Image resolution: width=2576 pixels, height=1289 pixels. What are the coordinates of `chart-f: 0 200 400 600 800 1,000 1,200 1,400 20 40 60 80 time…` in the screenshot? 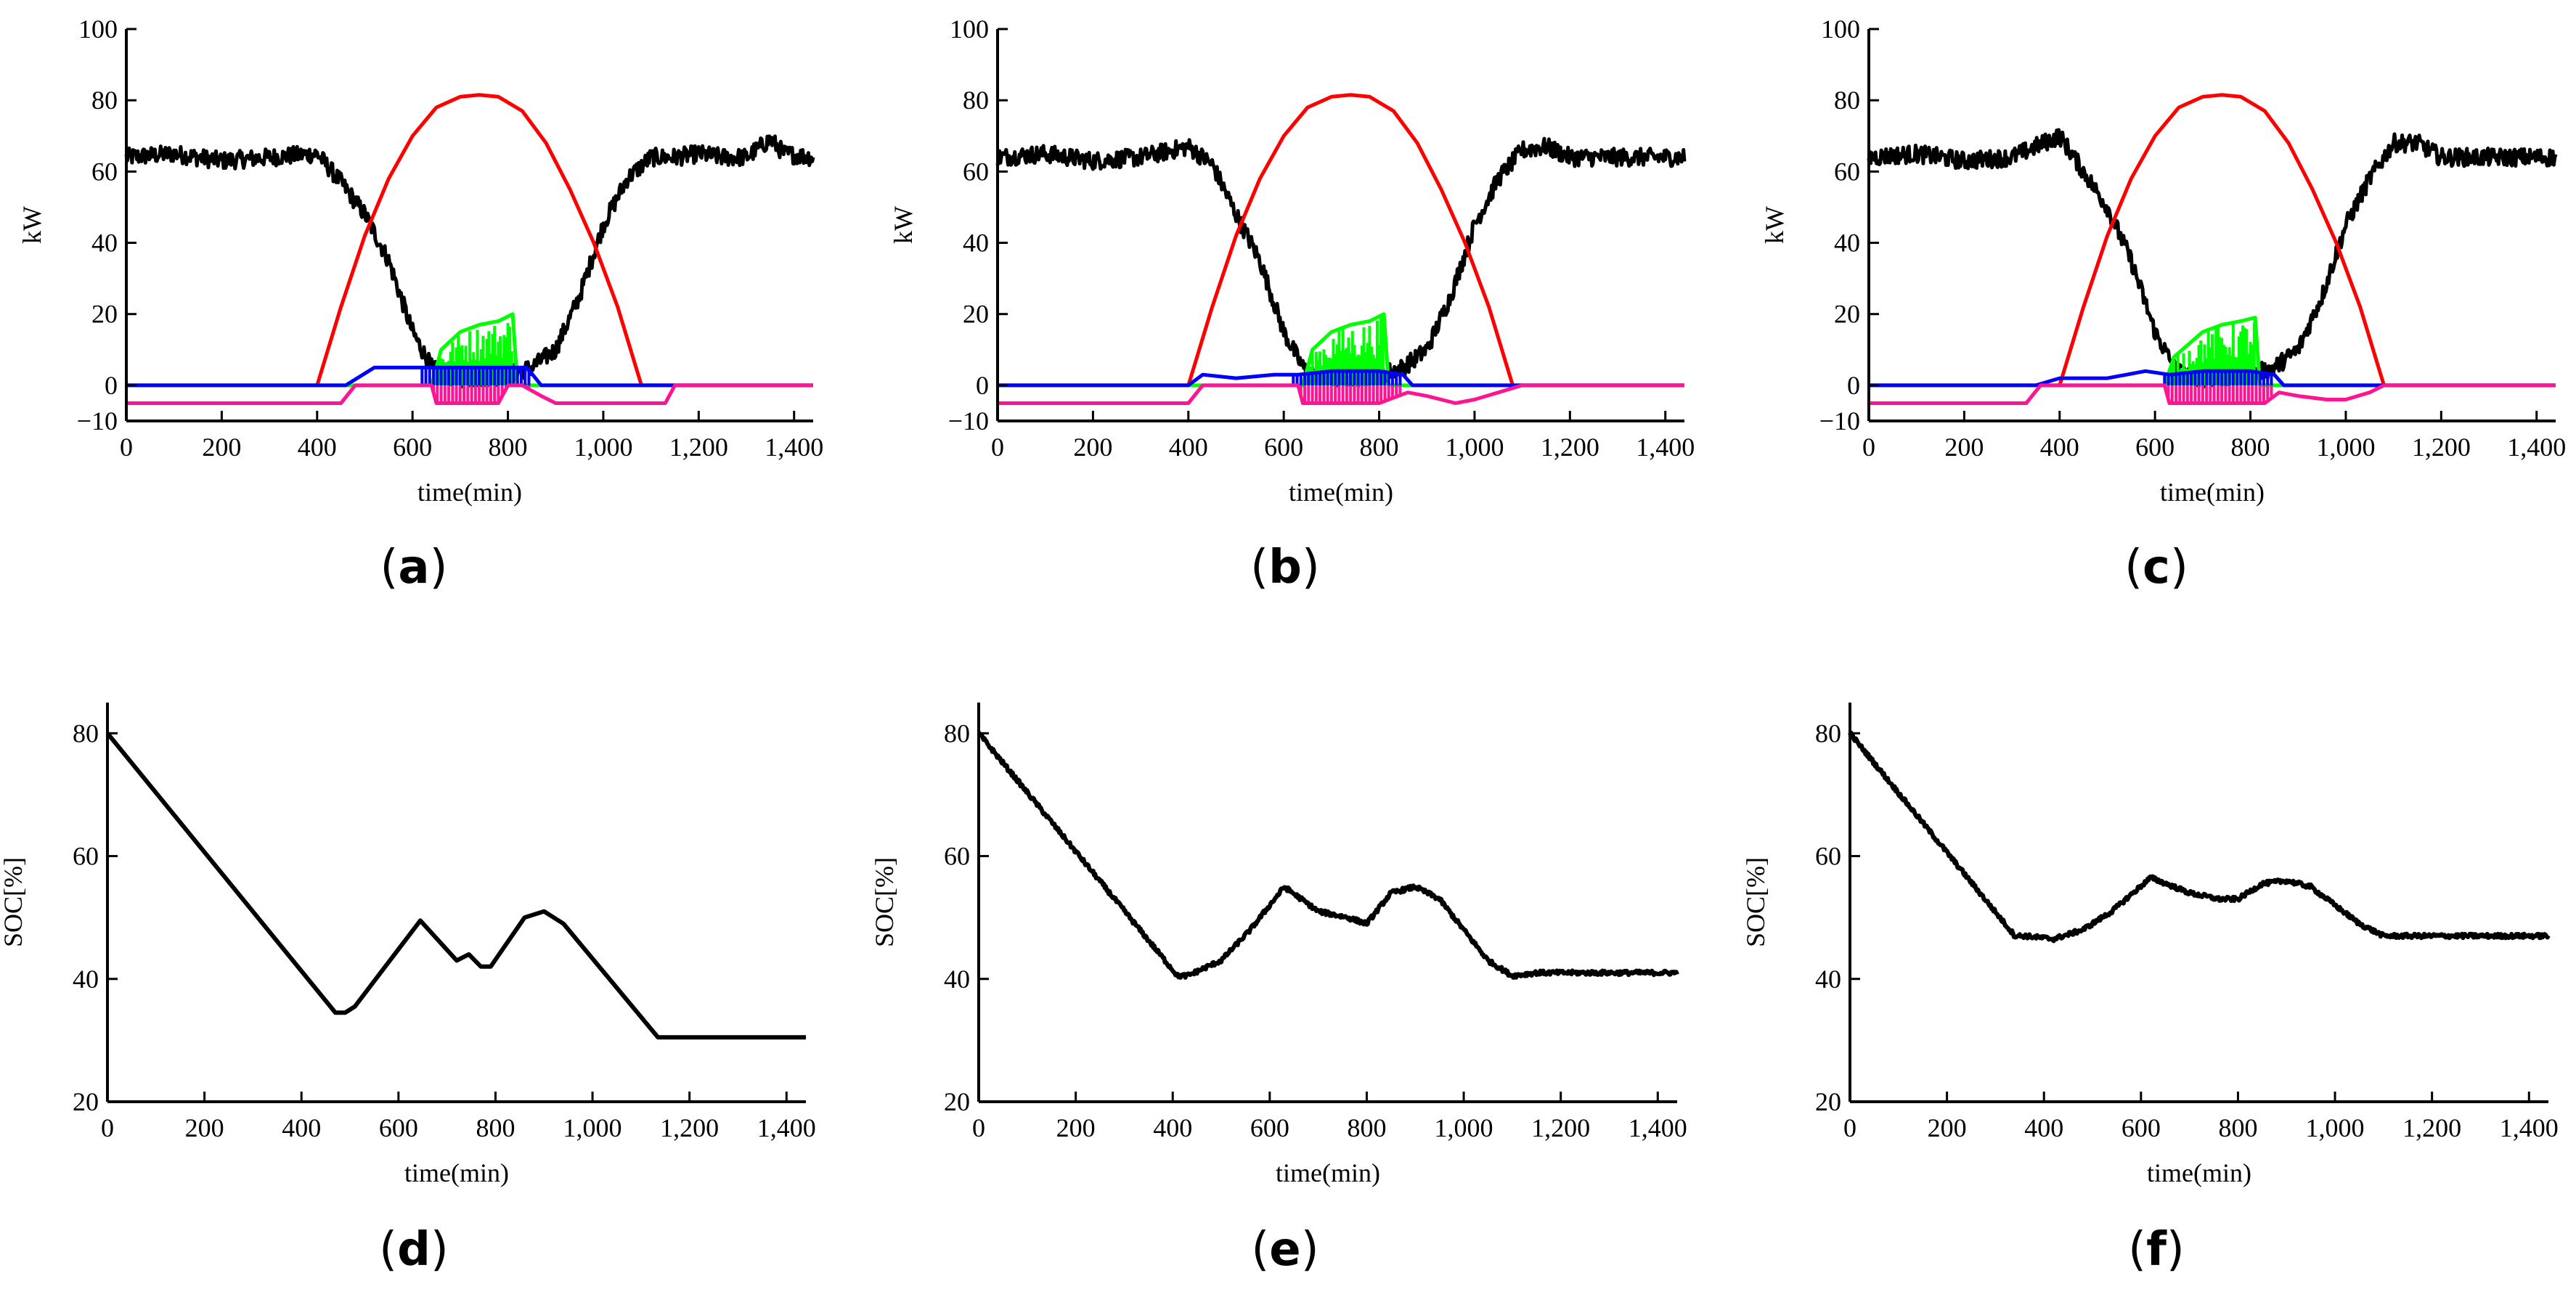 It's located at (2150, 945).